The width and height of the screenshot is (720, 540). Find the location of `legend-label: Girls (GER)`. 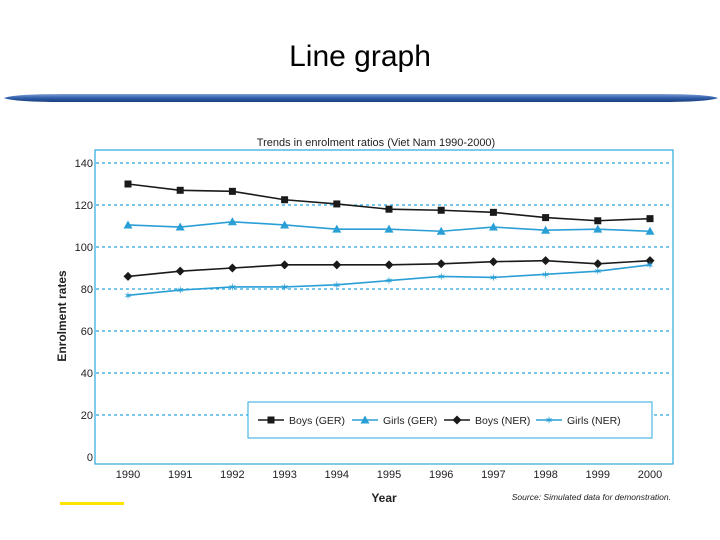

legend-label: Girls (GER) is located at coordinates (410, 421).